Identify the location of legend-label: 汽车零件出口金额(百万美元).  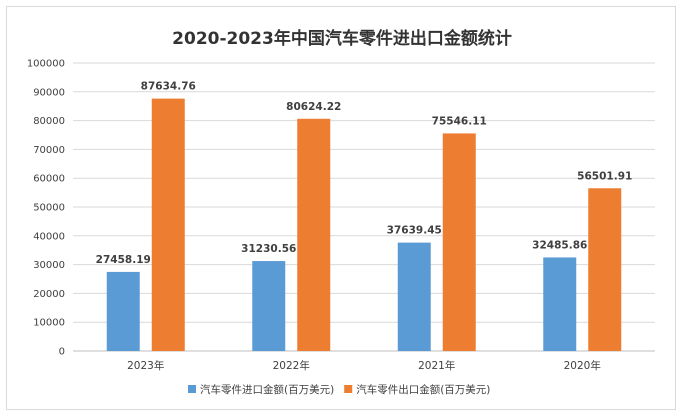
(423, 389).